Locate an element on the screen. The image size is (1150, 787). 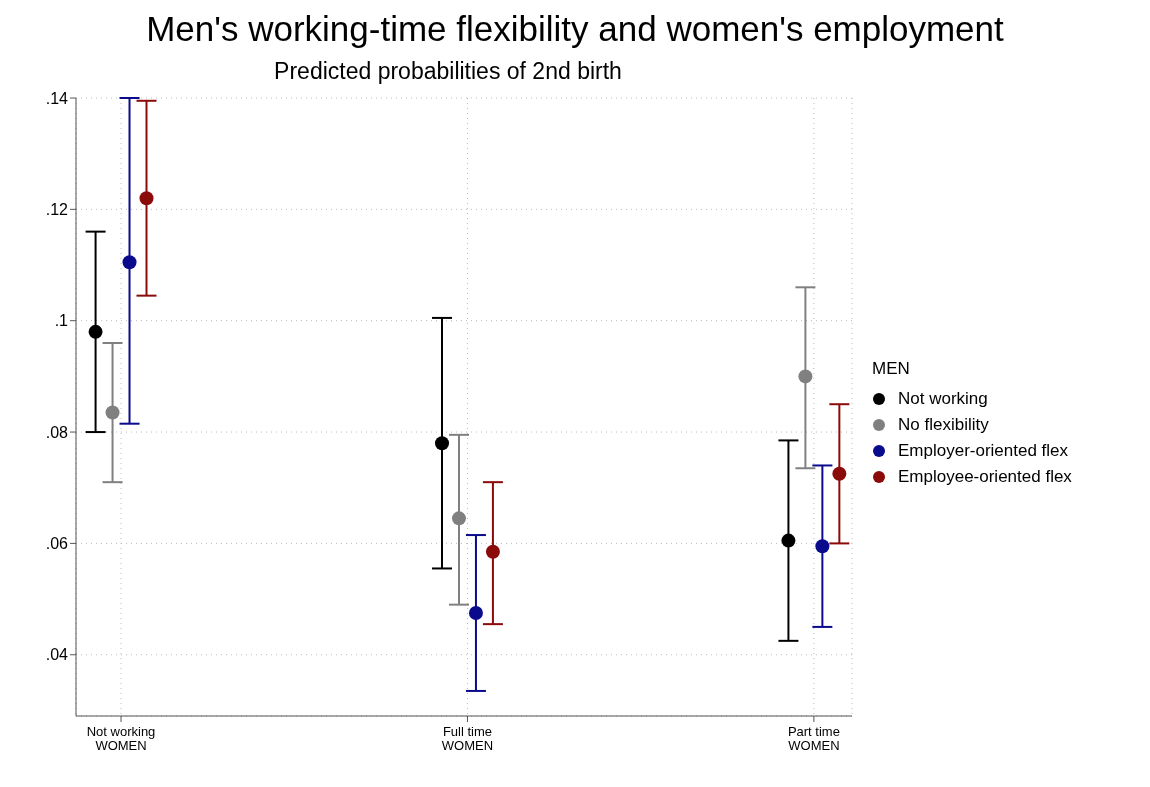
legend-label: Not working is located at coordinates (943, 399).